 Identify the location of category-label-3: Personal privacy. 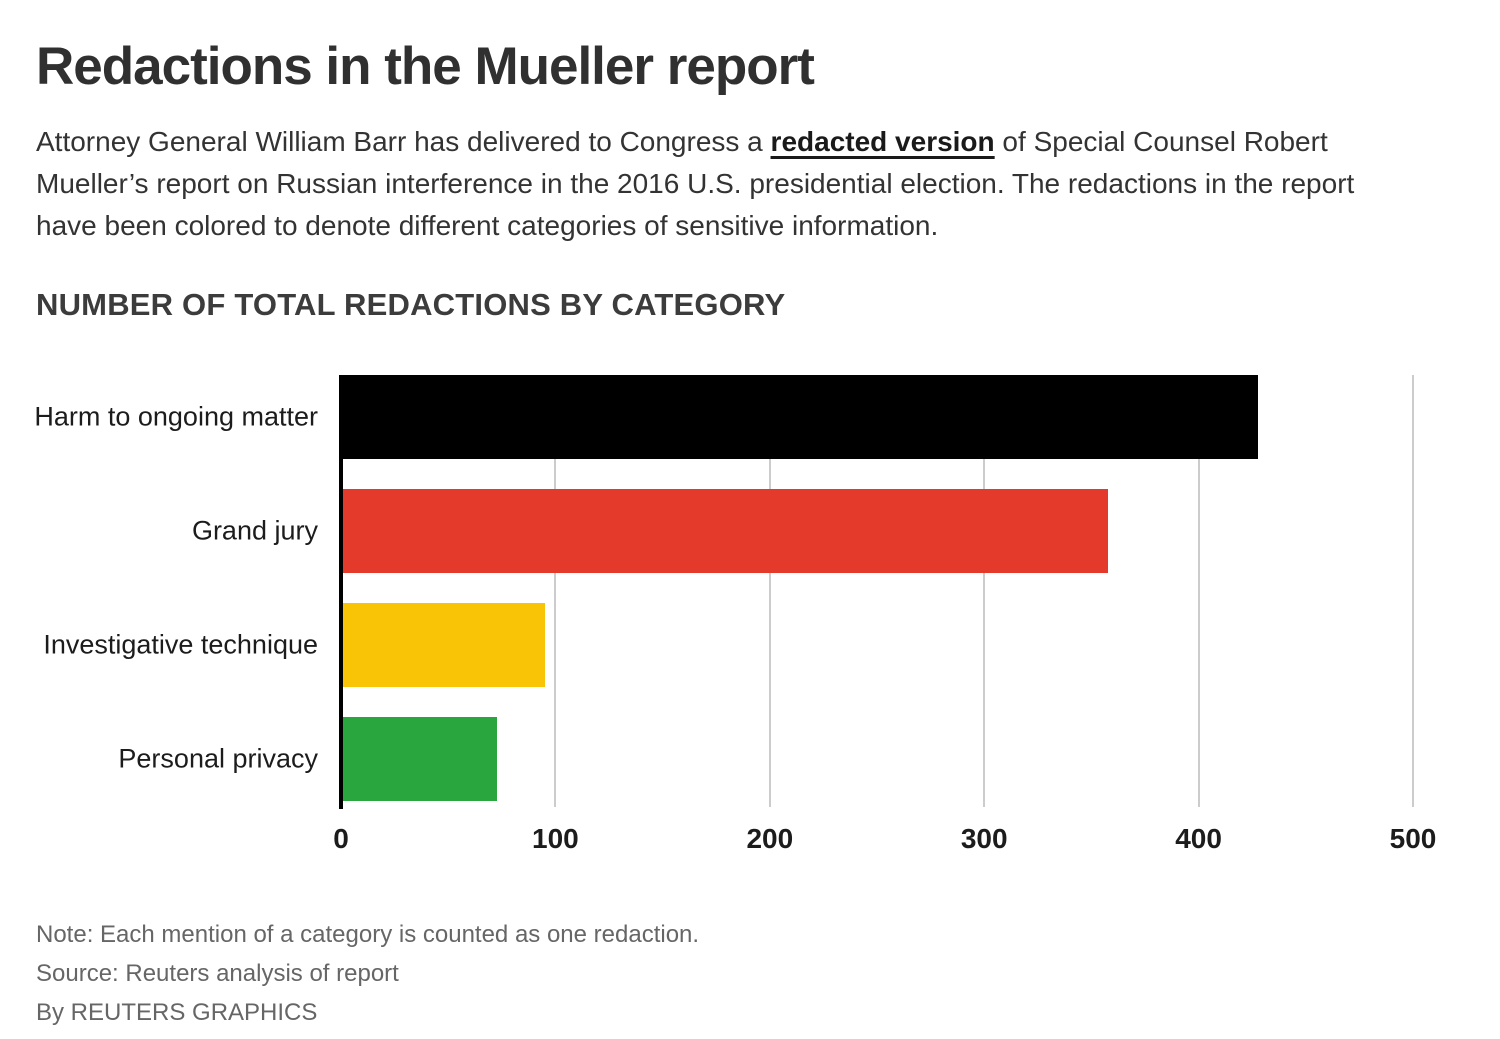
(218, 758).